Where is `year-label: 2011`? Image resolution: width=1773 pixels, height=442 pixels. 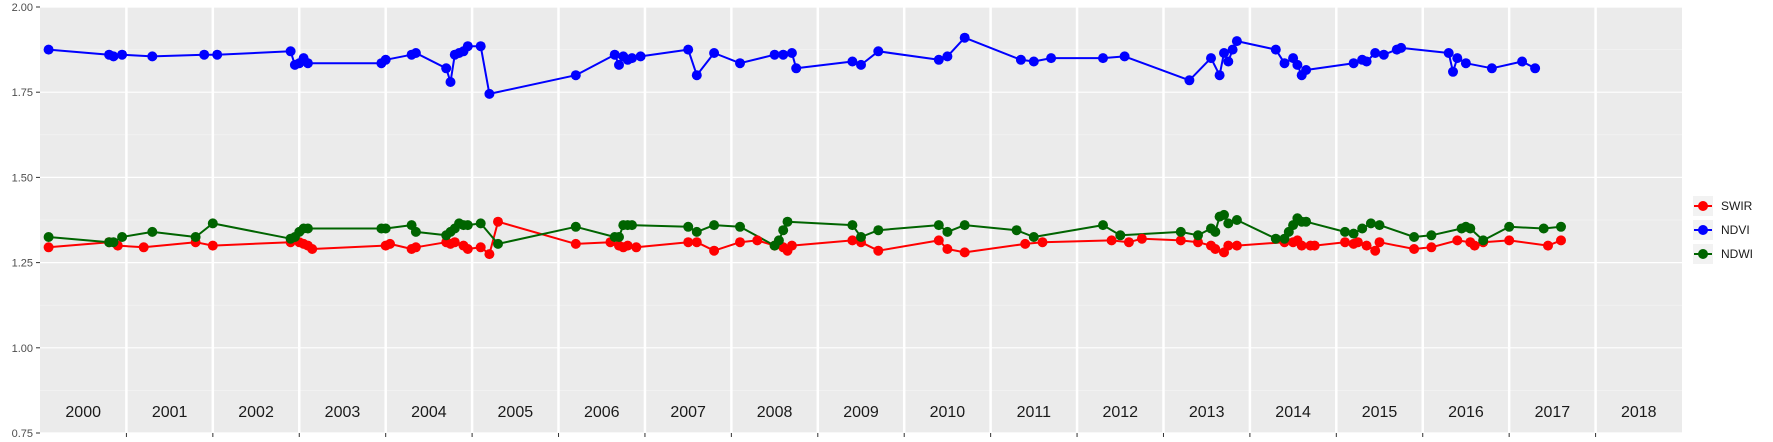
year-label: 2011 is located at coordinates (1034, 412).